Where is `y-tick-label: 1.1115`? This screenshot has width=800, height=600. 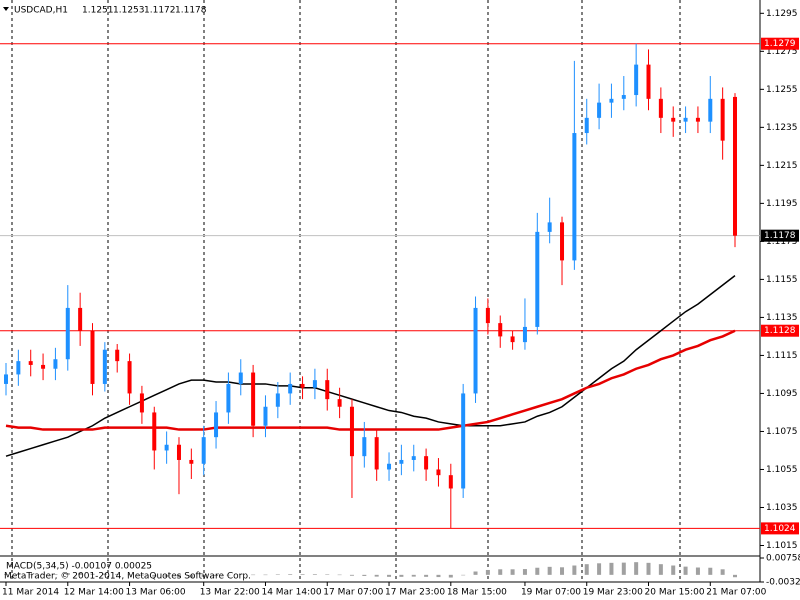 y-tick-label: 1.1115 is located at coordinates (782, 356).